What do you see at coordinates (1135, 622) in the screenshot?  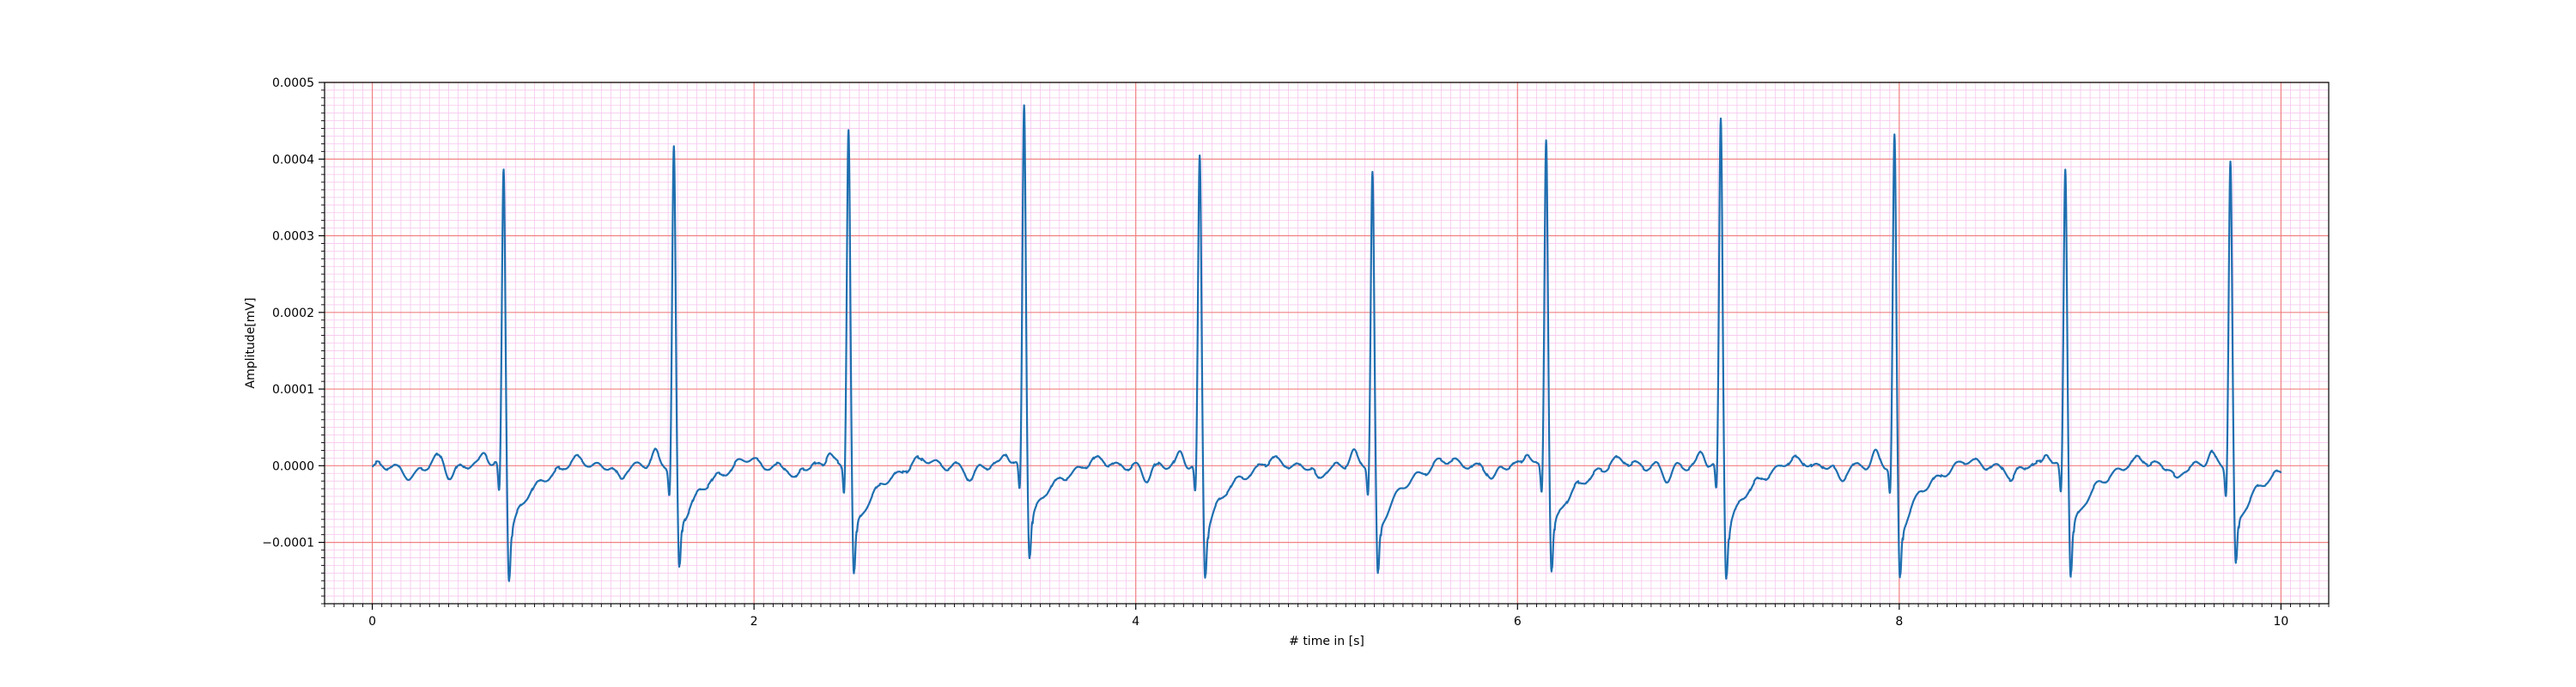 I see `x-tick-label: 4` at bounding box center [1135, 622].